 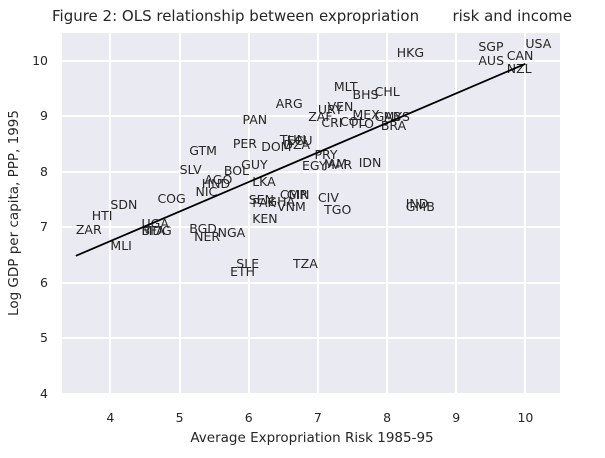 I want to click on country-label-vnm: VNM, so click(x=291, y=206).